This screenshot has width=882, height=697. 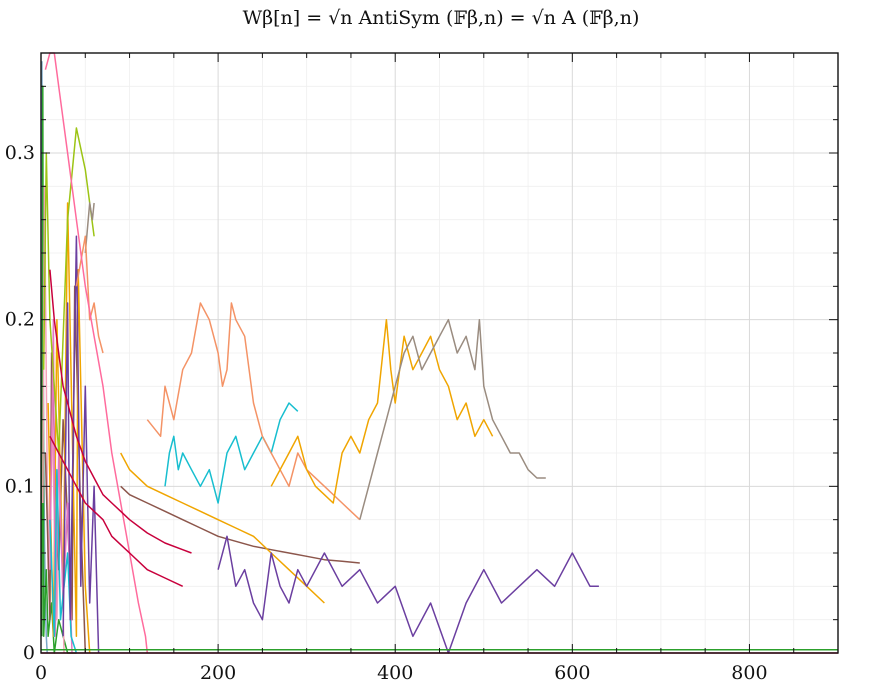 What do you see at coordinates (749, 673) in the screenshot?
I see `x-tick-label: 800` at bounding box center [749, 673].